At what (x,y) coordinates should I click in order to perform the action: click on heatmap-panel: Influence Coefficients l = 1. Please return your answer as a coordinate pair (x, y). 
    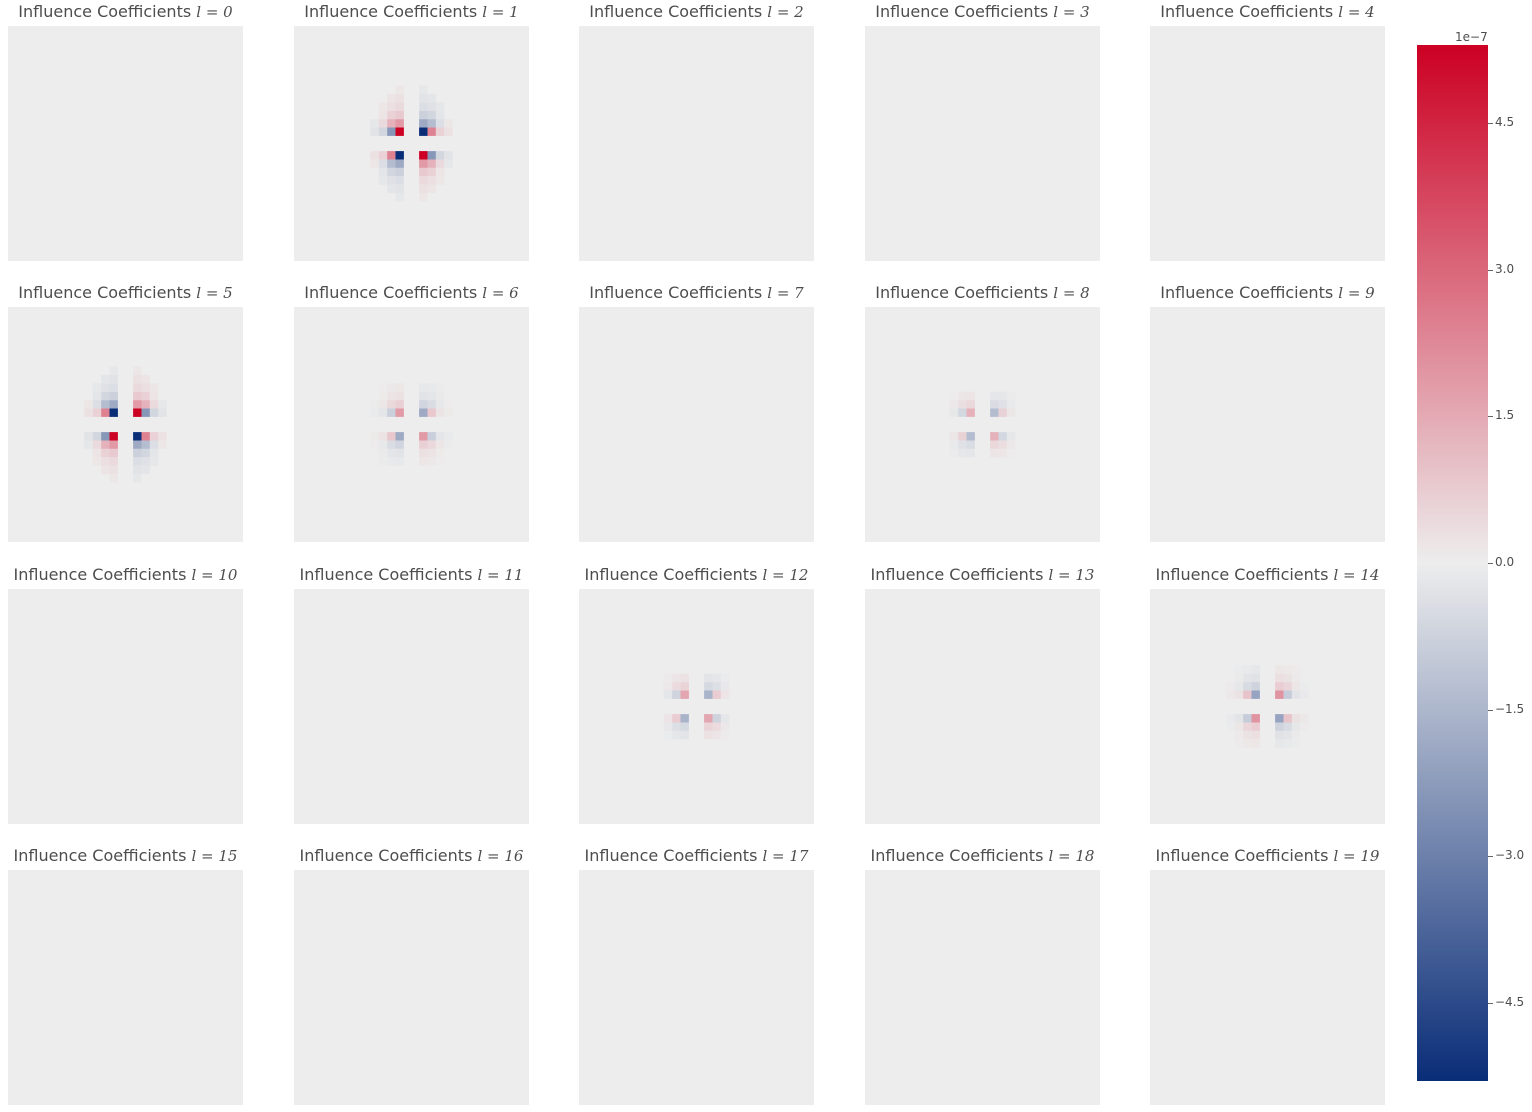
    Looking at the image, I should click on (411, 131).